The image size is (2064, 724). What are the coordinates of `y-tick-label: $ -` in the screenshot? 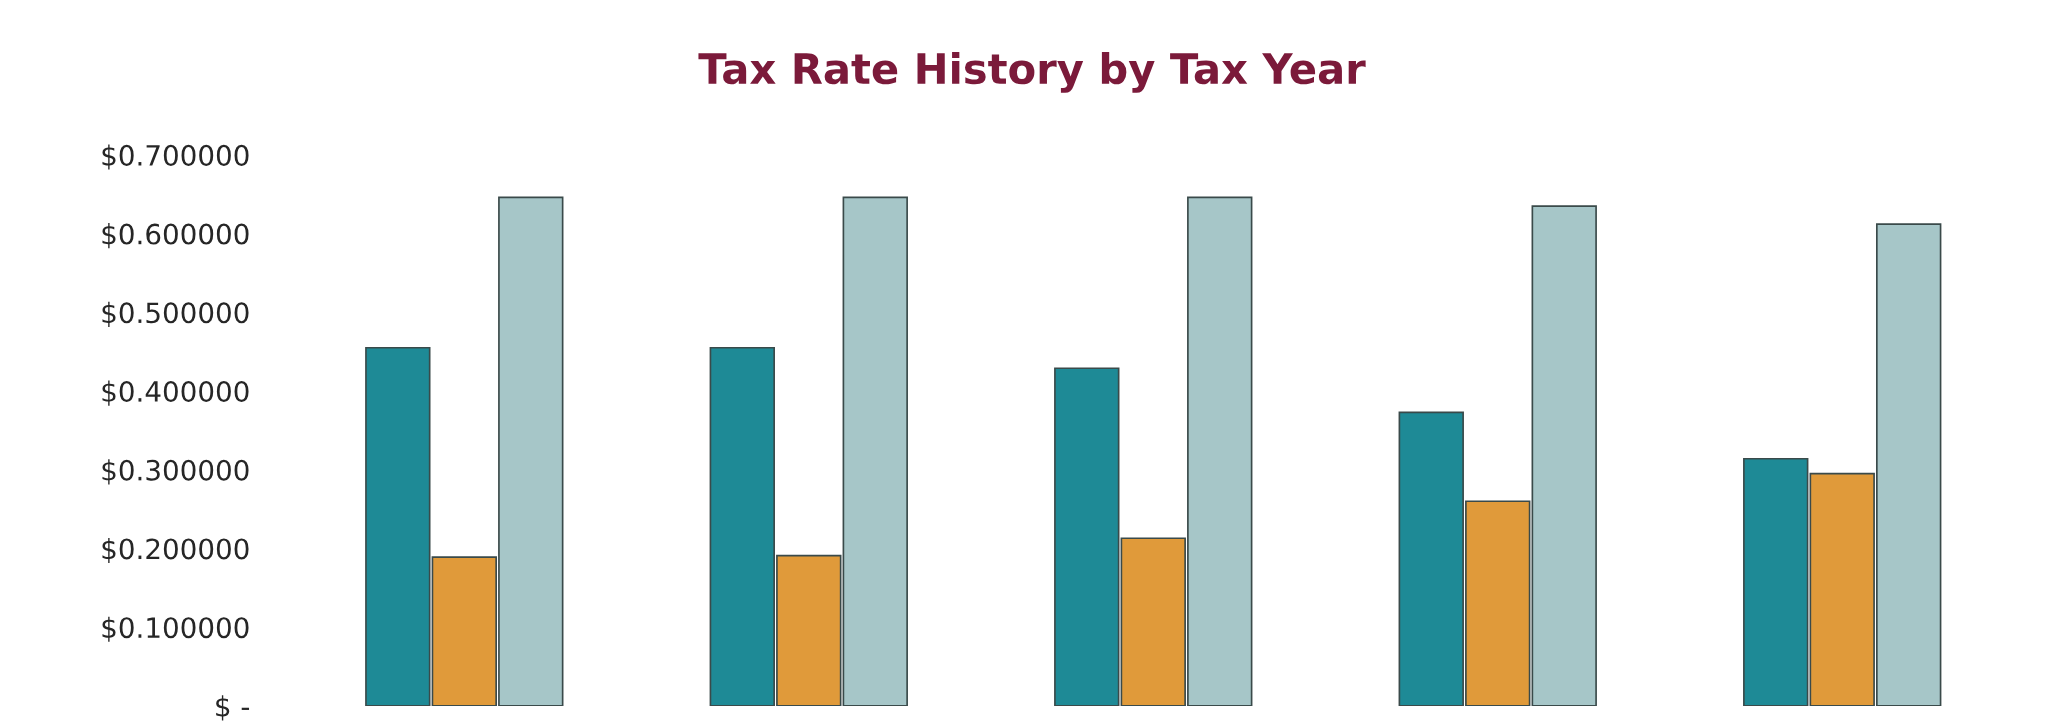 It's located at (233, 708).